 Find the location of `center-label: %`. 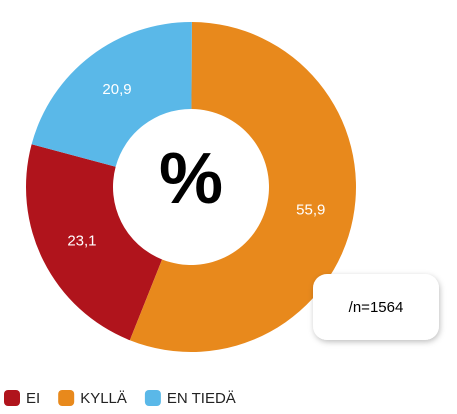

center-label: % is located at coordinates (191, 179).